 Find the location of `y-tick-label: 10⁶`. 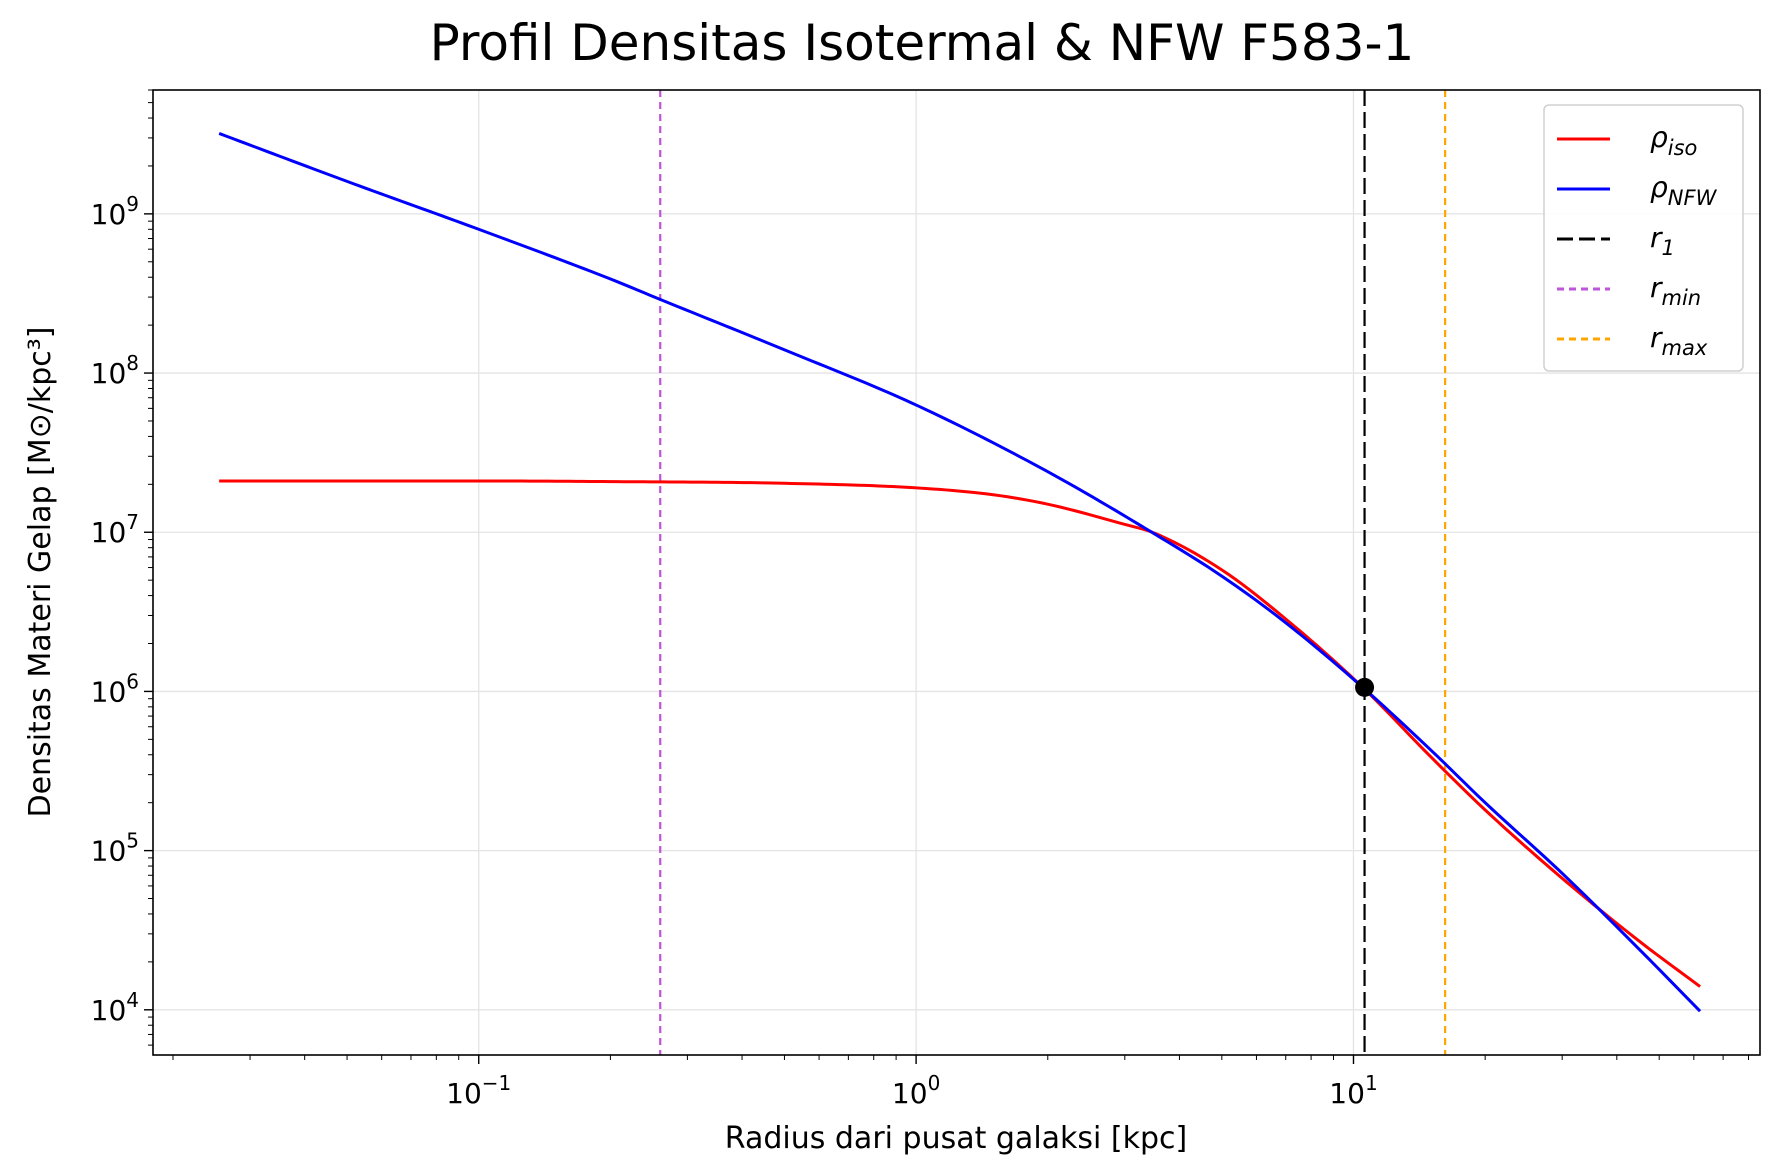

y-tick-label: 10⁶ is located at coordinates (115, 688).